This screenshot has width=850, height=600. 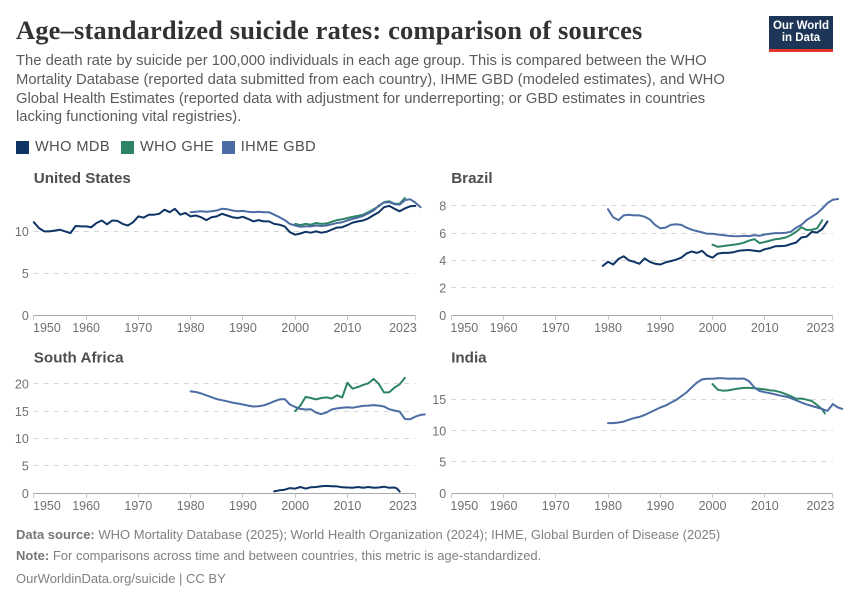 I want to click on svg-text: South Africa, so click(x=79, y=357).